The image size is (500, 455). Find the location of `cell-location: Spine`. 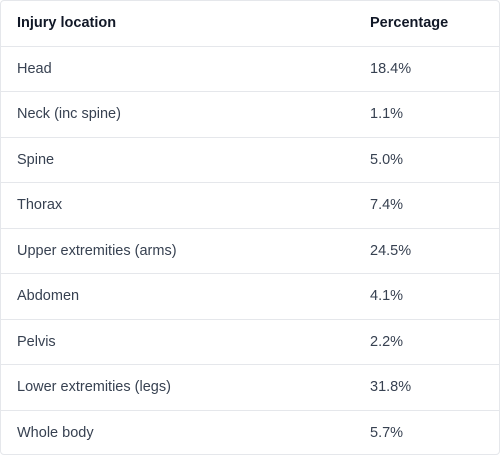

cell-location: Spine is located at coordinates (177, 160).